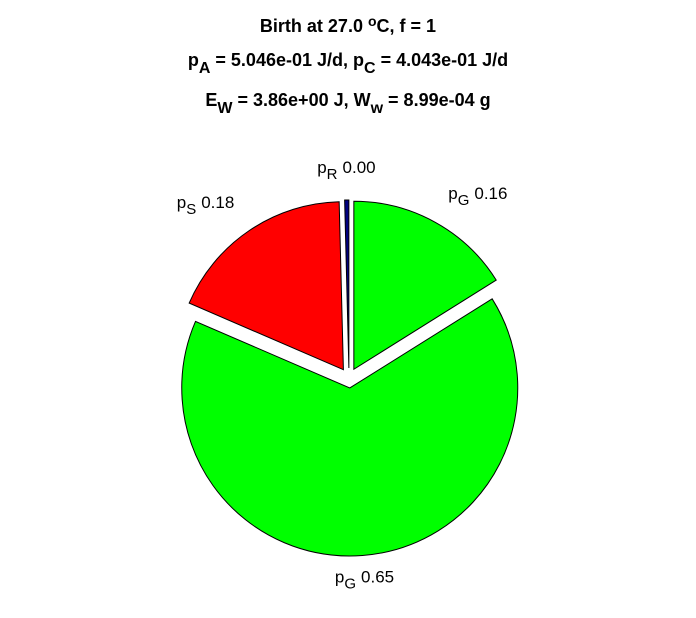 The width and height of the screenshot is (696, 618). I want to click on label-sub: S, so click(191, 209).